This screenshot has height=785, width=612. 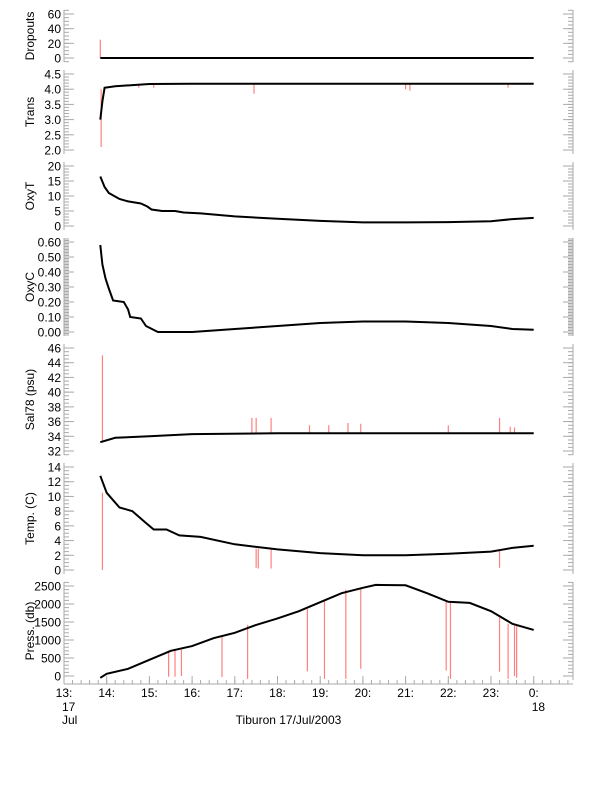 What do you see at coordinates (52, 120) in the screenshot?
I see `y-tick-label-trans: 3.0` at bounding box center [52, 120].